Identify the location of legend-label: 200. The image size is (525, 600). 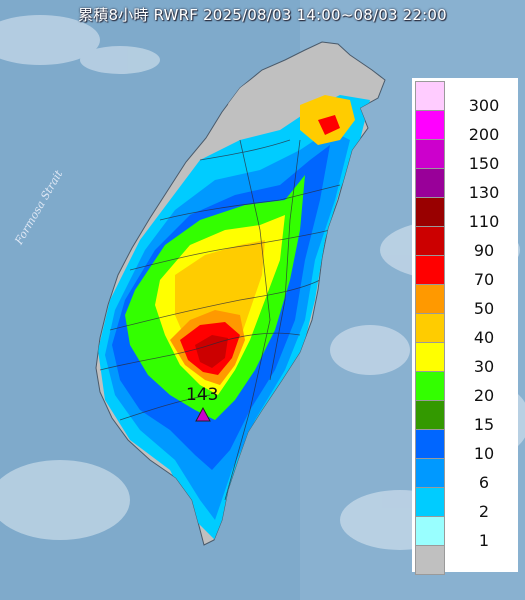
(484, 134).